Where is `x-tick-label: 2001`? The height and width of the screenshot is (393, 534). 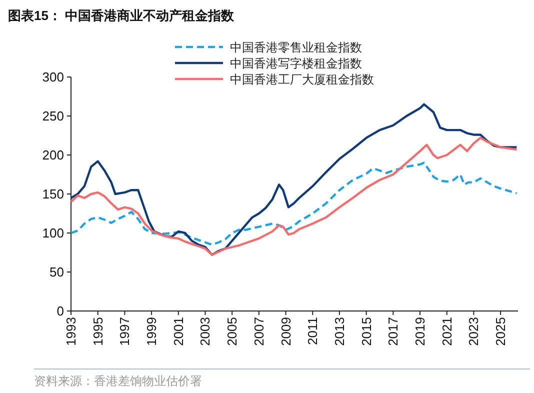 x-tick-label: 2001 is located at coordinates (178, 331).